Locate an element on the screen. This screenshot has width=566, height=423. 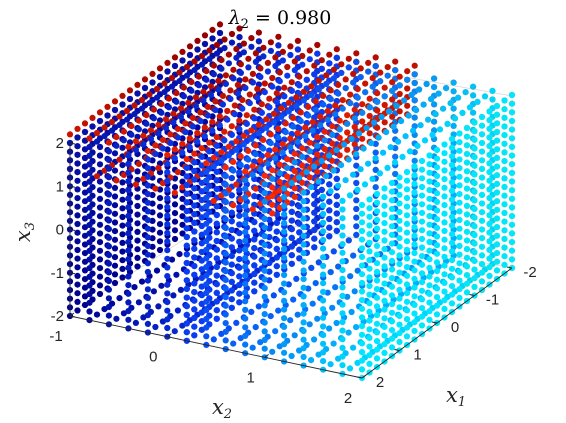
x3-tick-label: 1 is located at coordinates (60, 186).